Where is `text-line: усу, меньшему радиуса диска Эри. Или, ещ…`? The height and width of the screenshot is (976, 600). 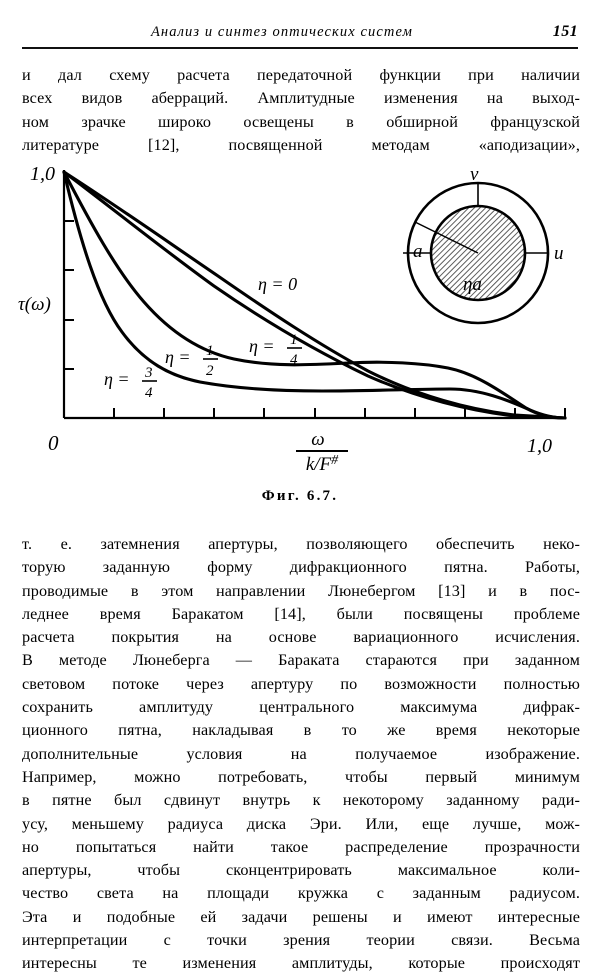 text-line: усу, меньшему радиуса диска Эри. Или, ещ… is located at coordinates (301, 823).